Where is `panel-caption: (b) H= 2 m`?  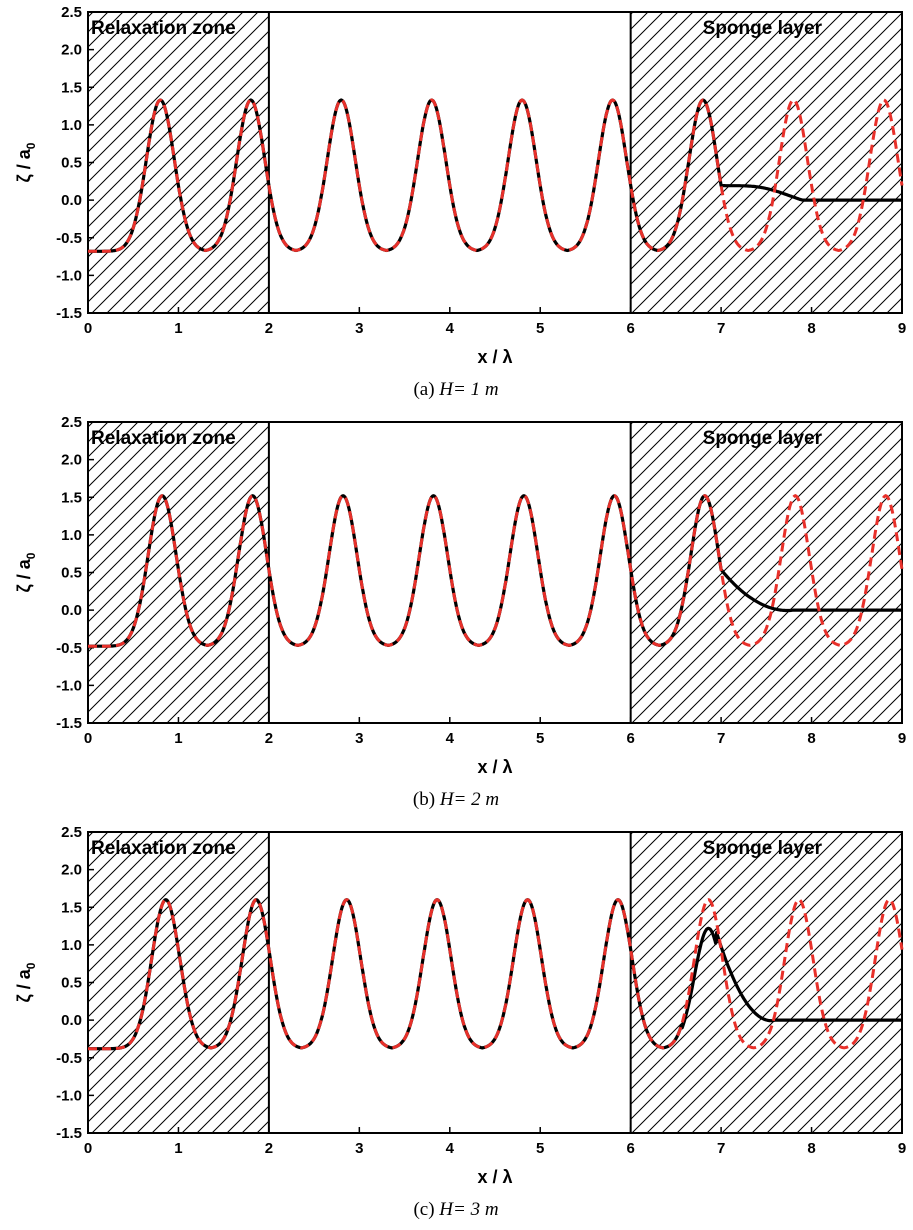
panel-caption: (b) H= 2 m is located at coordinates (456, 799).